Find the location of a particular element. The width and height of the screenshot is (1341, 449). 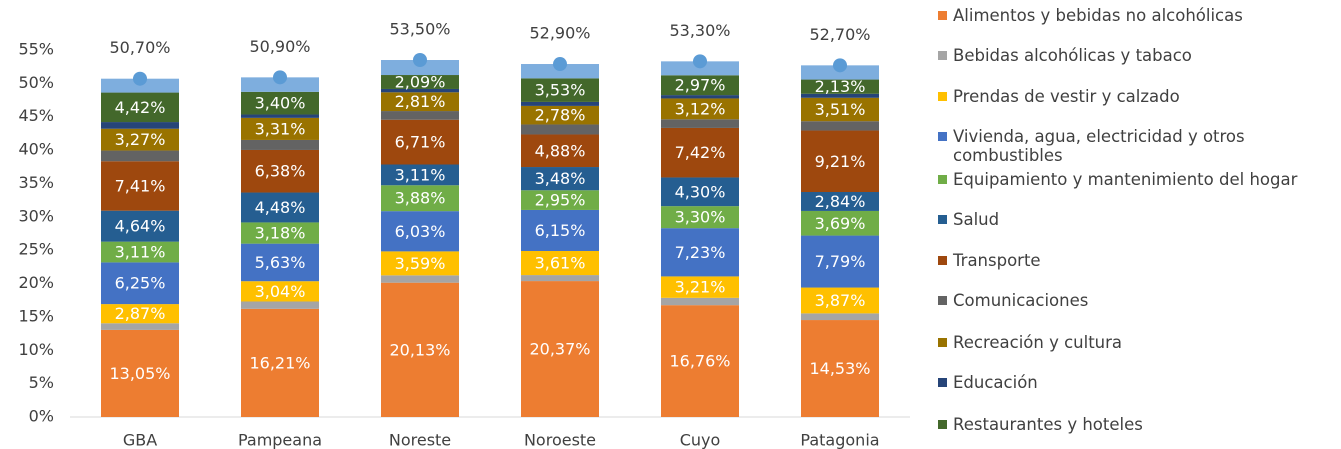

value-label: 13,05% is located at coordinates (139, 373).